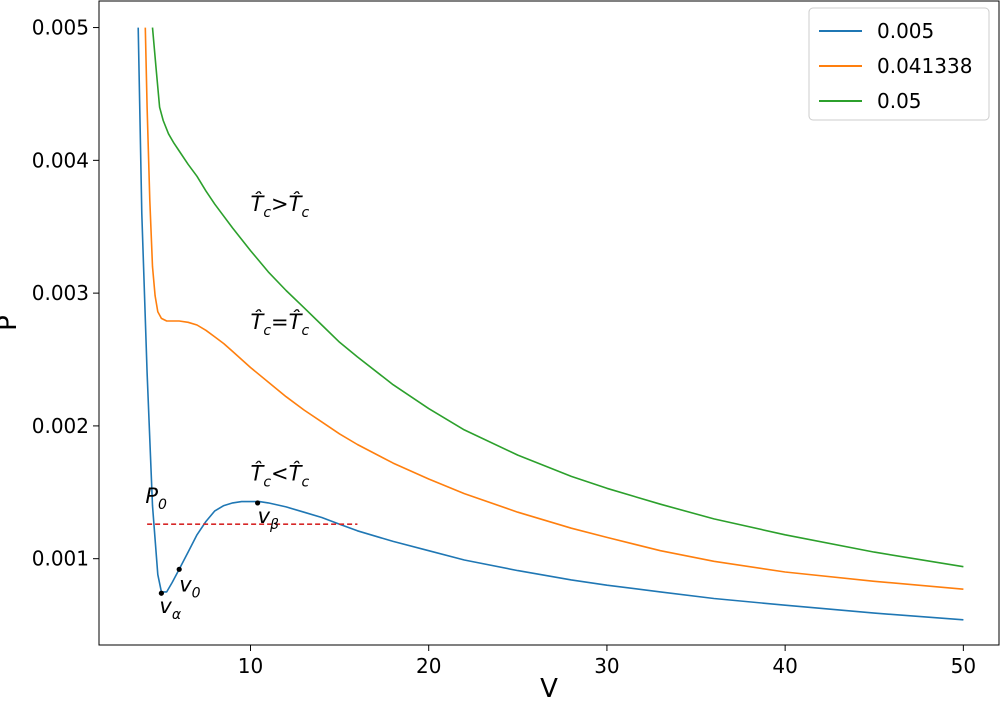 The width and height of the screenshot is (1000, 702). Describe the element at coordinates (784, 666) in the screenshot. I see `x-tick-label-3: 40` at that location.